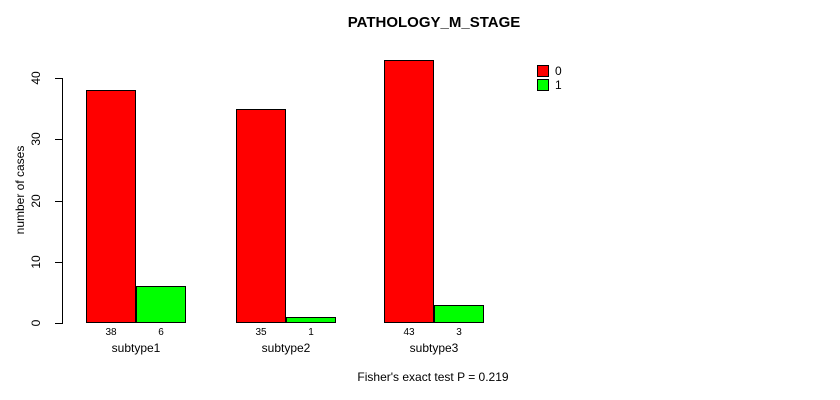 The image size is (840, 400). I want to click on y-tick-label-40: 40, so click(36, 78).